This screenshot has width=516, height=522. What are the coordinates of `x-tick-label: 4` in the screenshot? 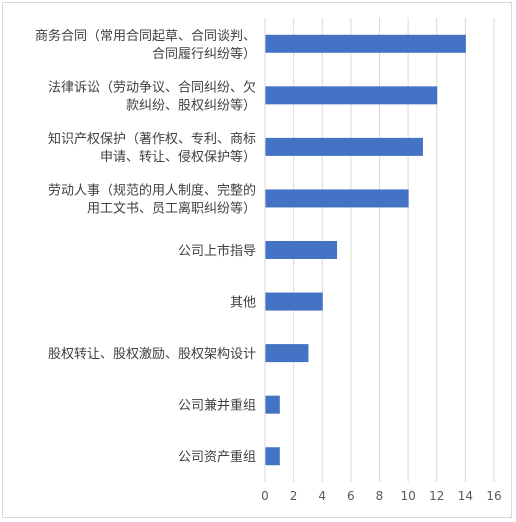 It's located at (322, 496).